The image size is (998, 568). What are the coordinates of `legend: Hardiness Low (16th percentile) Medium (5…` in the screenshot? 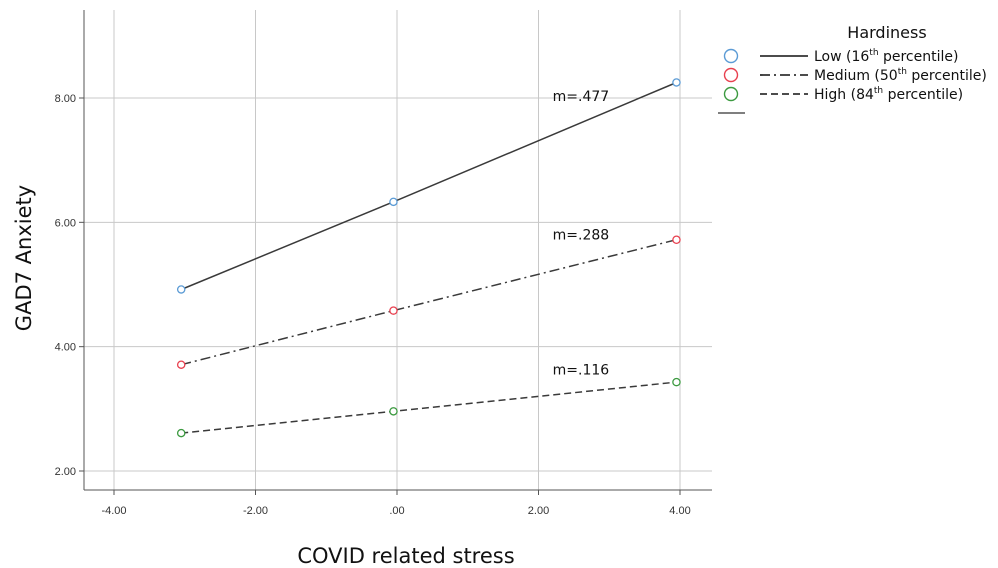 It's located at (852, 68).